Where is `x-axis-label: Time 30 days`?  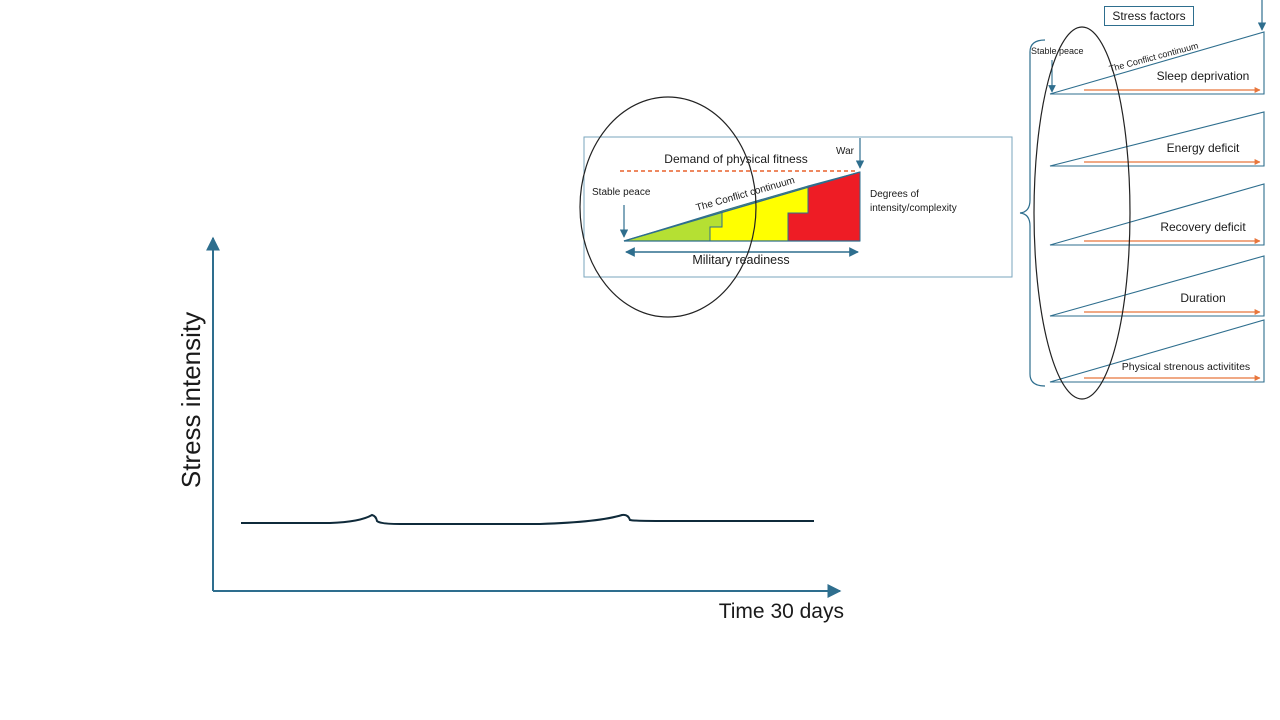 x-axis-label: Time 30 days is located at coordinates (781, 611).